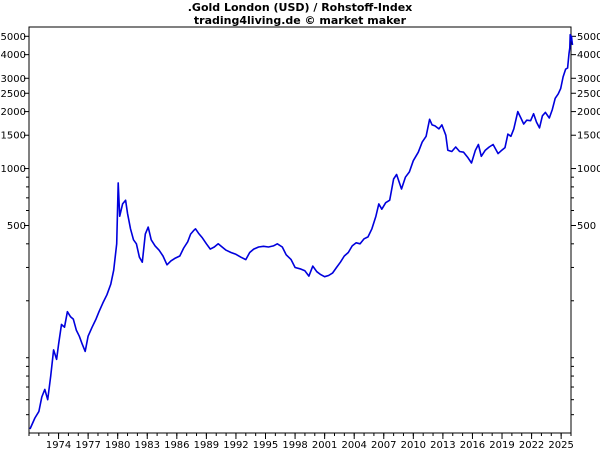 This screenshot has height=450, width=600. What do you see at coordinates (560, 445) in the screenshot?
I see `x-tick-label: 2025` at bounding box center [560, 445].